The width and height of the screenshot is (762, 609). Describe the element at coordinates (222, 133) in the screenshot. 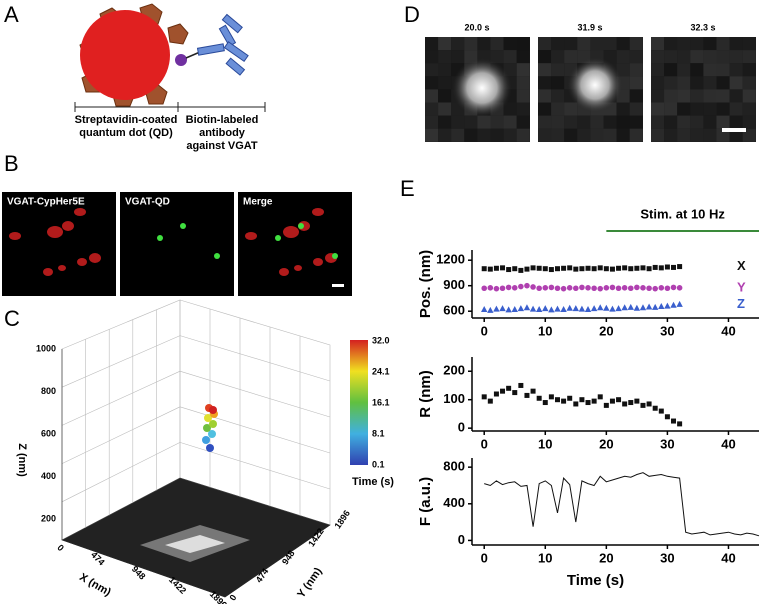

I see `caption: antibody` at that location.